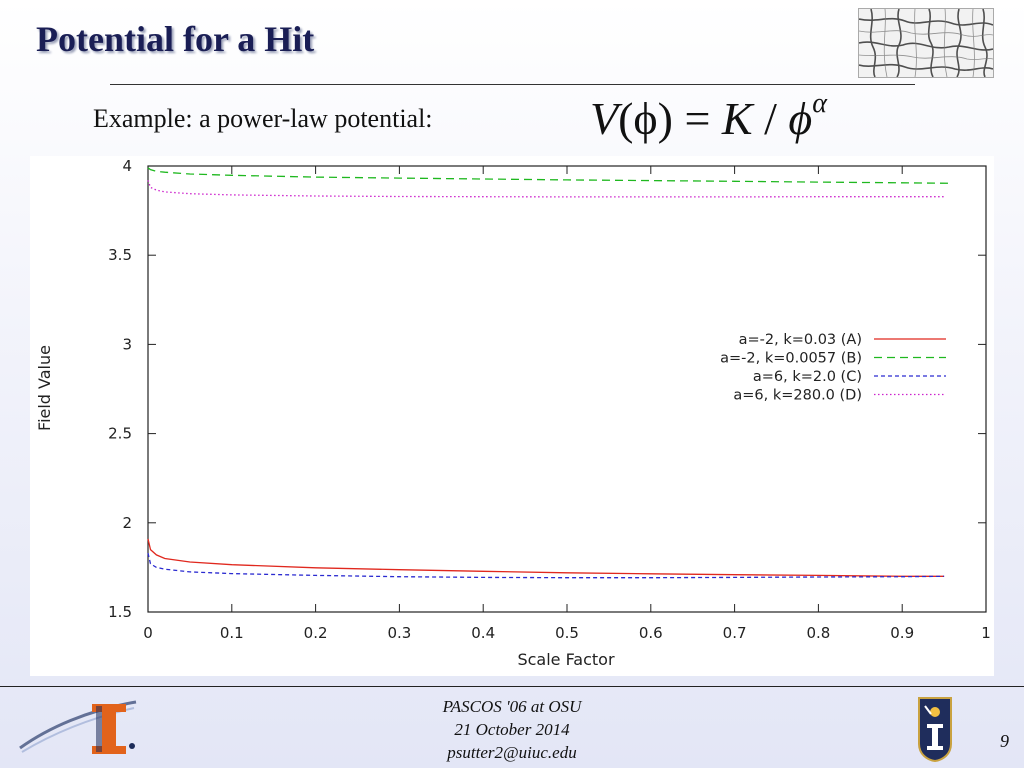 This screenshot has height=768, width=1024. Describe the element at coordinates (175, 39) in the screenshot. I see `slide-title: Potential for a Hit` at that location.